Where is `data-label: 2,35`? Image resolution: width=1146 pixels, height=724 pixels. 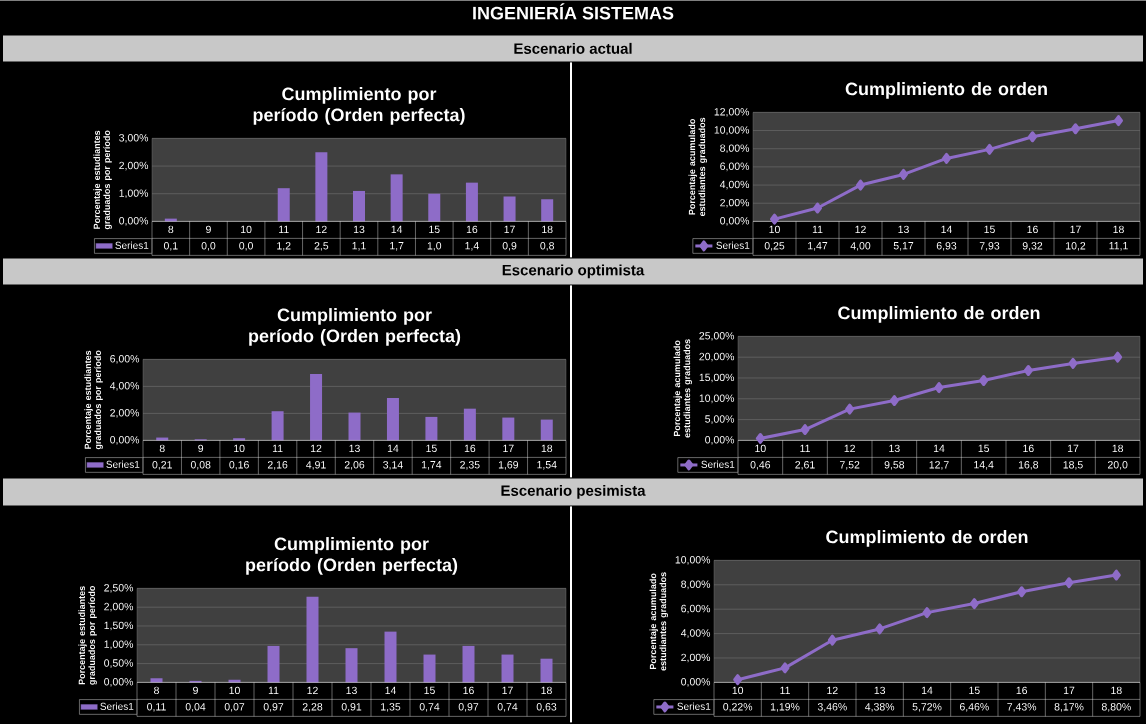
data-label: 2,35 is located at coordinates (470, 465).